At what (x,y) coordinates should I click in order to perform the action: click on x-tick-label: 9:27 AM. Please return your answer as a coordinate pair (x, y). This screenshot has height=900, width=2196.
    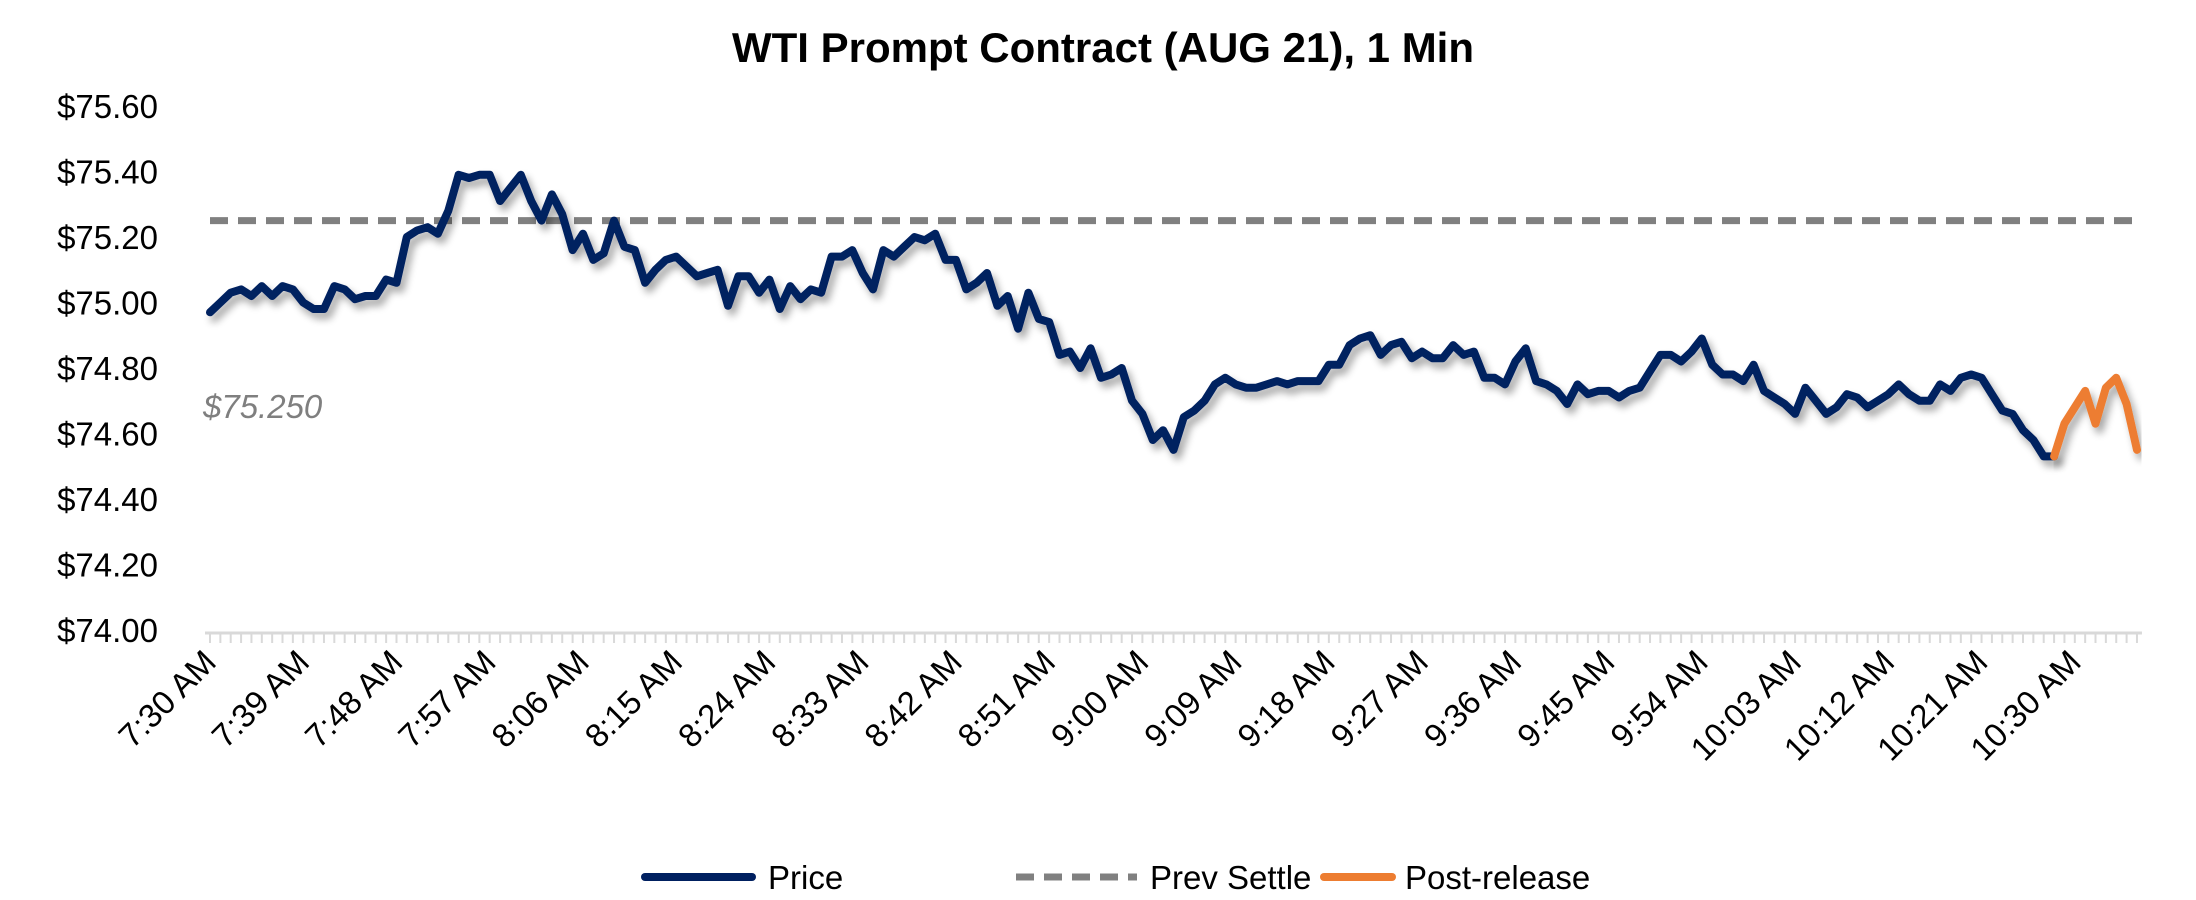
    Looking at the image, I should click on (1379, 699).